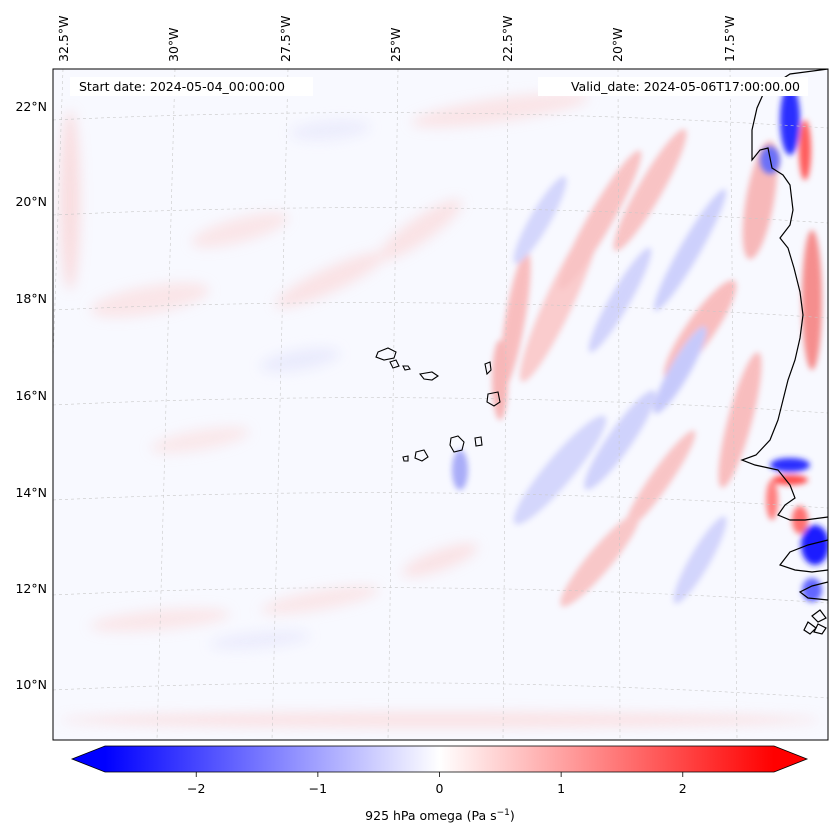 The width and height of the screenshot is (837, 839). What do you see at coordinates (31, 588) in the screenshot?
I see `lat-label: 12°N` at bounding box center [31, 588].